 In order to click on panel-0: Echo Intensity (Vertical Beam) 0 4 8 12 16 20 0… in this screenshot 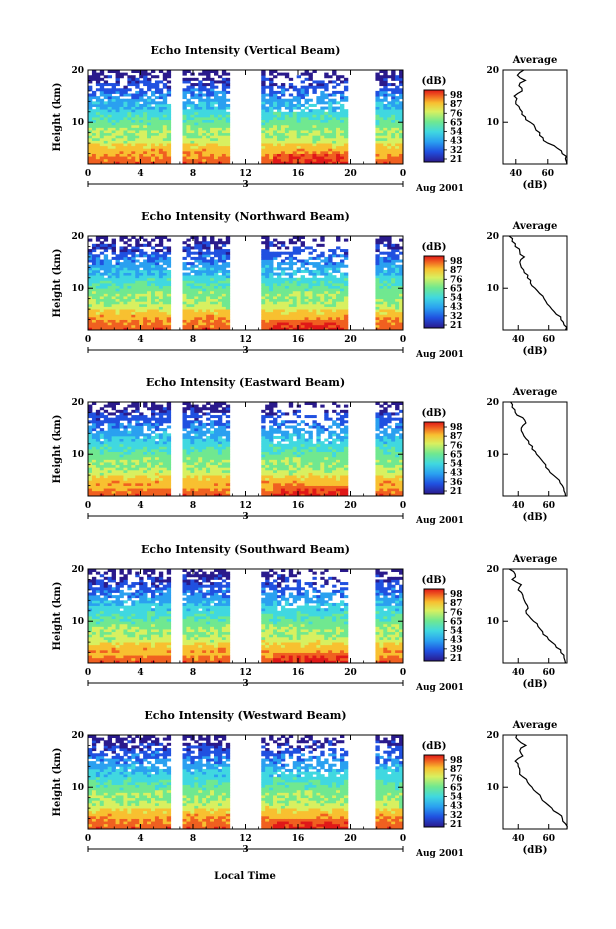, I will do `click(310, 119)`.